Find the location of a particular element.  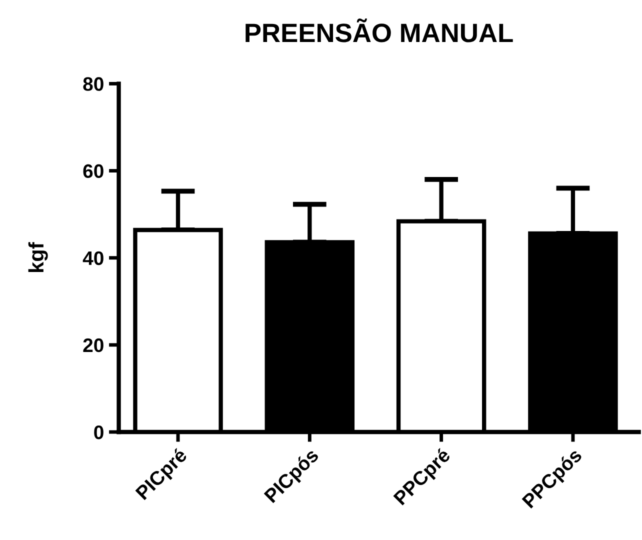

y-tick-label: 80 is located at coordinates (93, 84).